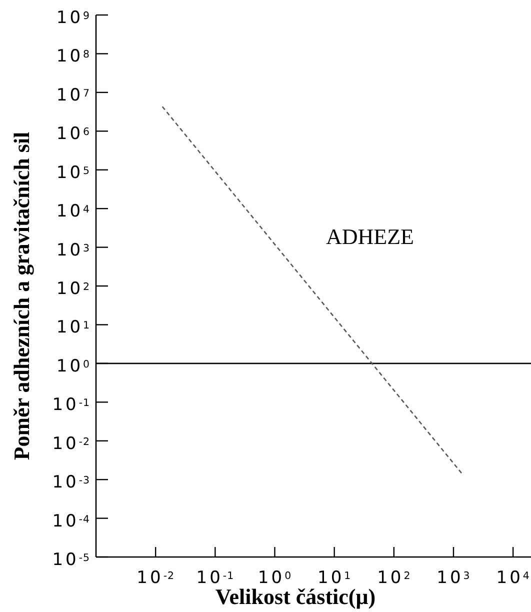 The height and width of the screenshot is (612, 531). What do you see at coordinates (71, 482) in the screenshot?
I see `y-tick-label: 10$^{-3}$` at bounding box center [71, 482].